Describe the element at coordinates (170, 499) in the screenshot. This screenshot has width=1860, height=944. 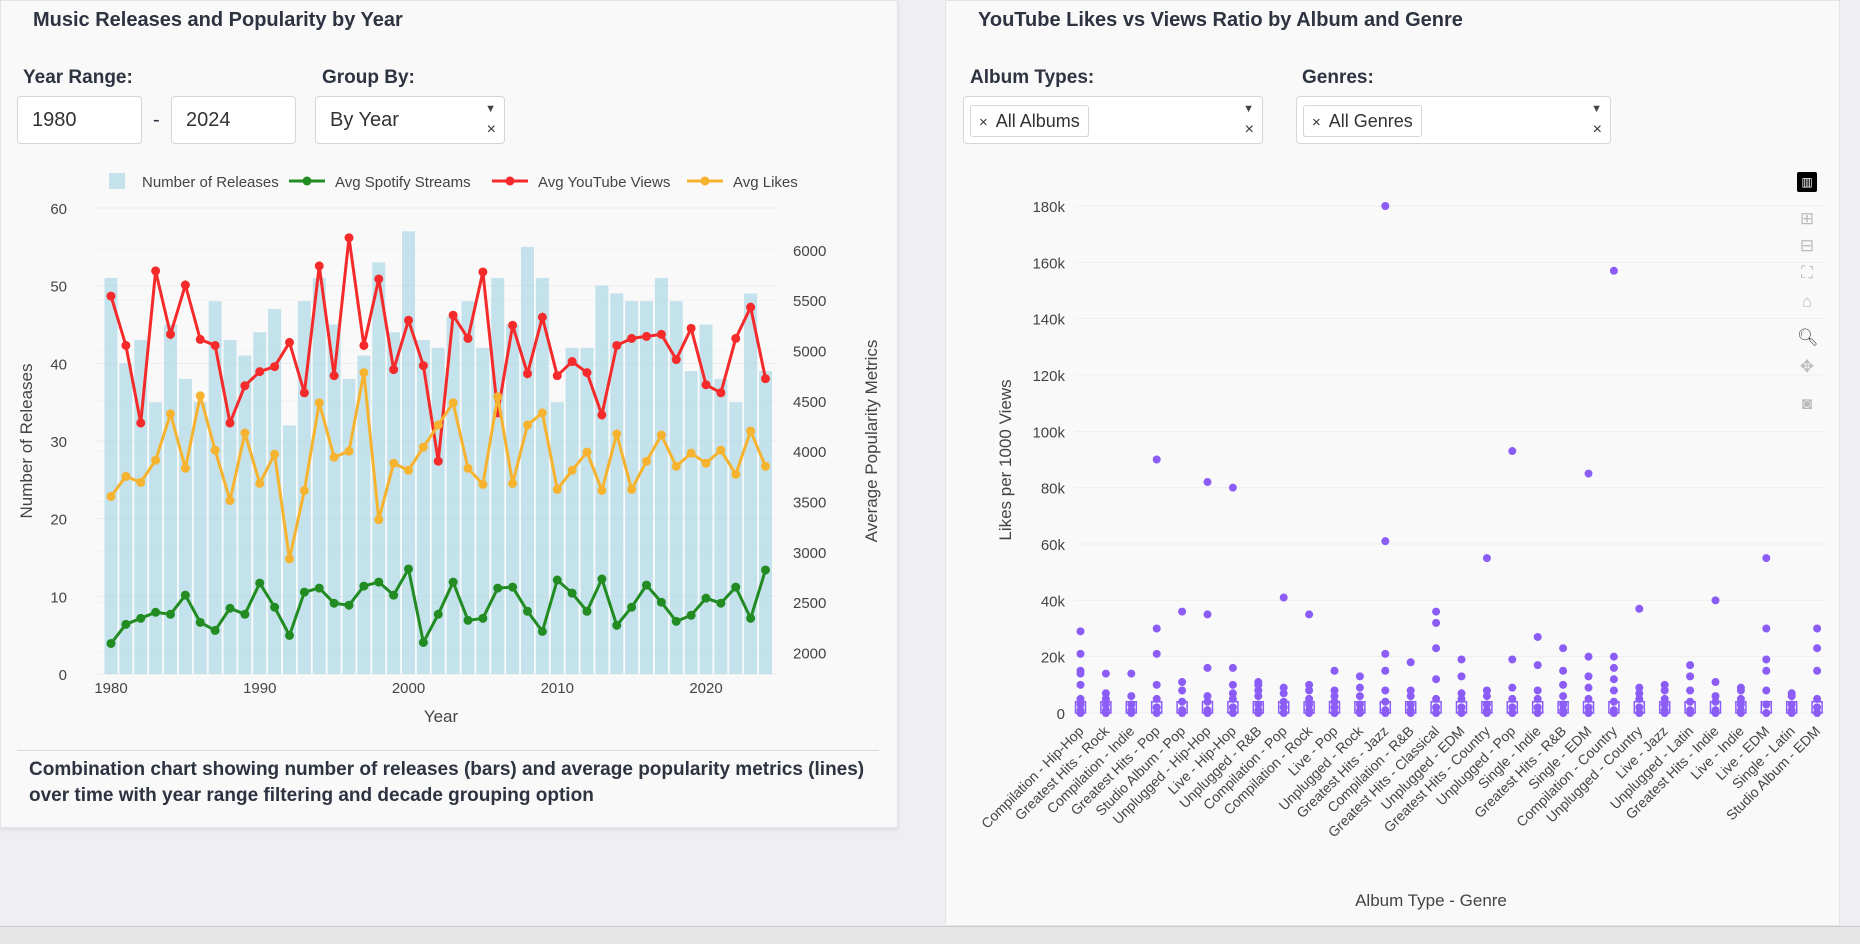
I see `bar-1984` at that location.